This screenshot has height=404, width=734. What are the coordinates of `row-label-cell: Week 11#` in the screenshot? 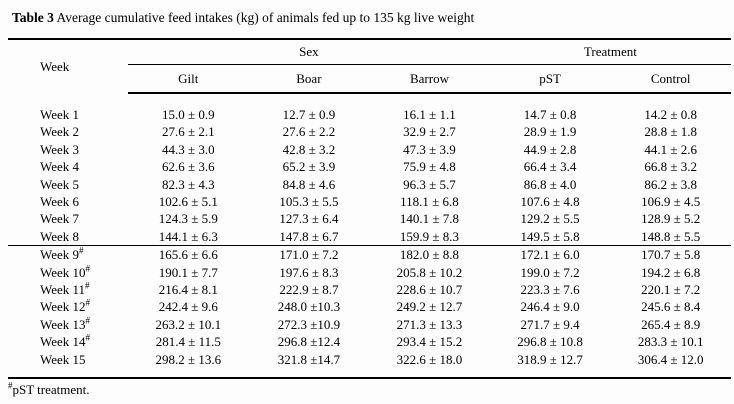 It's located at (68, 289).